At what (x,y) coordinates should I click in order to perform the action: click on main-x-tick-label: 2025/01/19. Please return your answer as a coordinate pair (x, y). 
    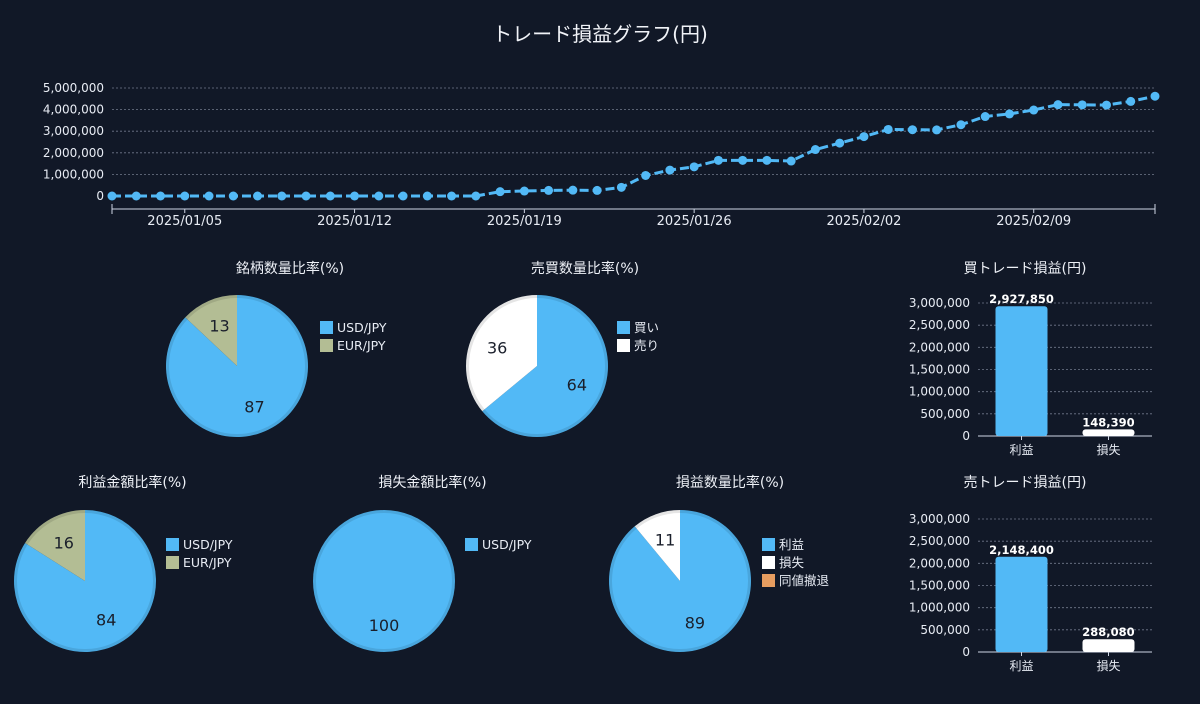
    Looking at the image, I should click on (524, 221).